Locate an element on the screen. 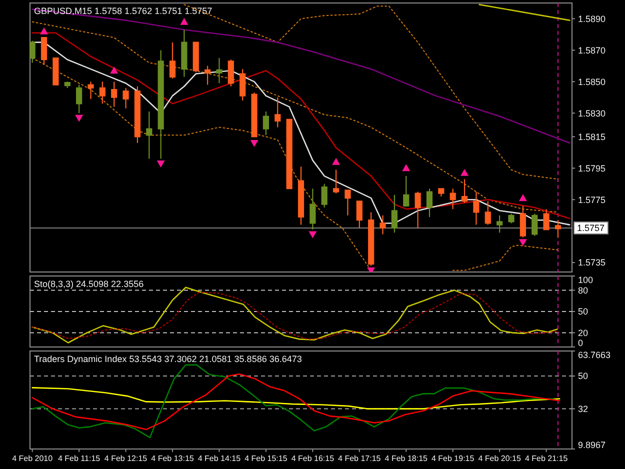 The image size is (625, 469). y-tick-label: 1.5870 is located at coordinates (592, 50).